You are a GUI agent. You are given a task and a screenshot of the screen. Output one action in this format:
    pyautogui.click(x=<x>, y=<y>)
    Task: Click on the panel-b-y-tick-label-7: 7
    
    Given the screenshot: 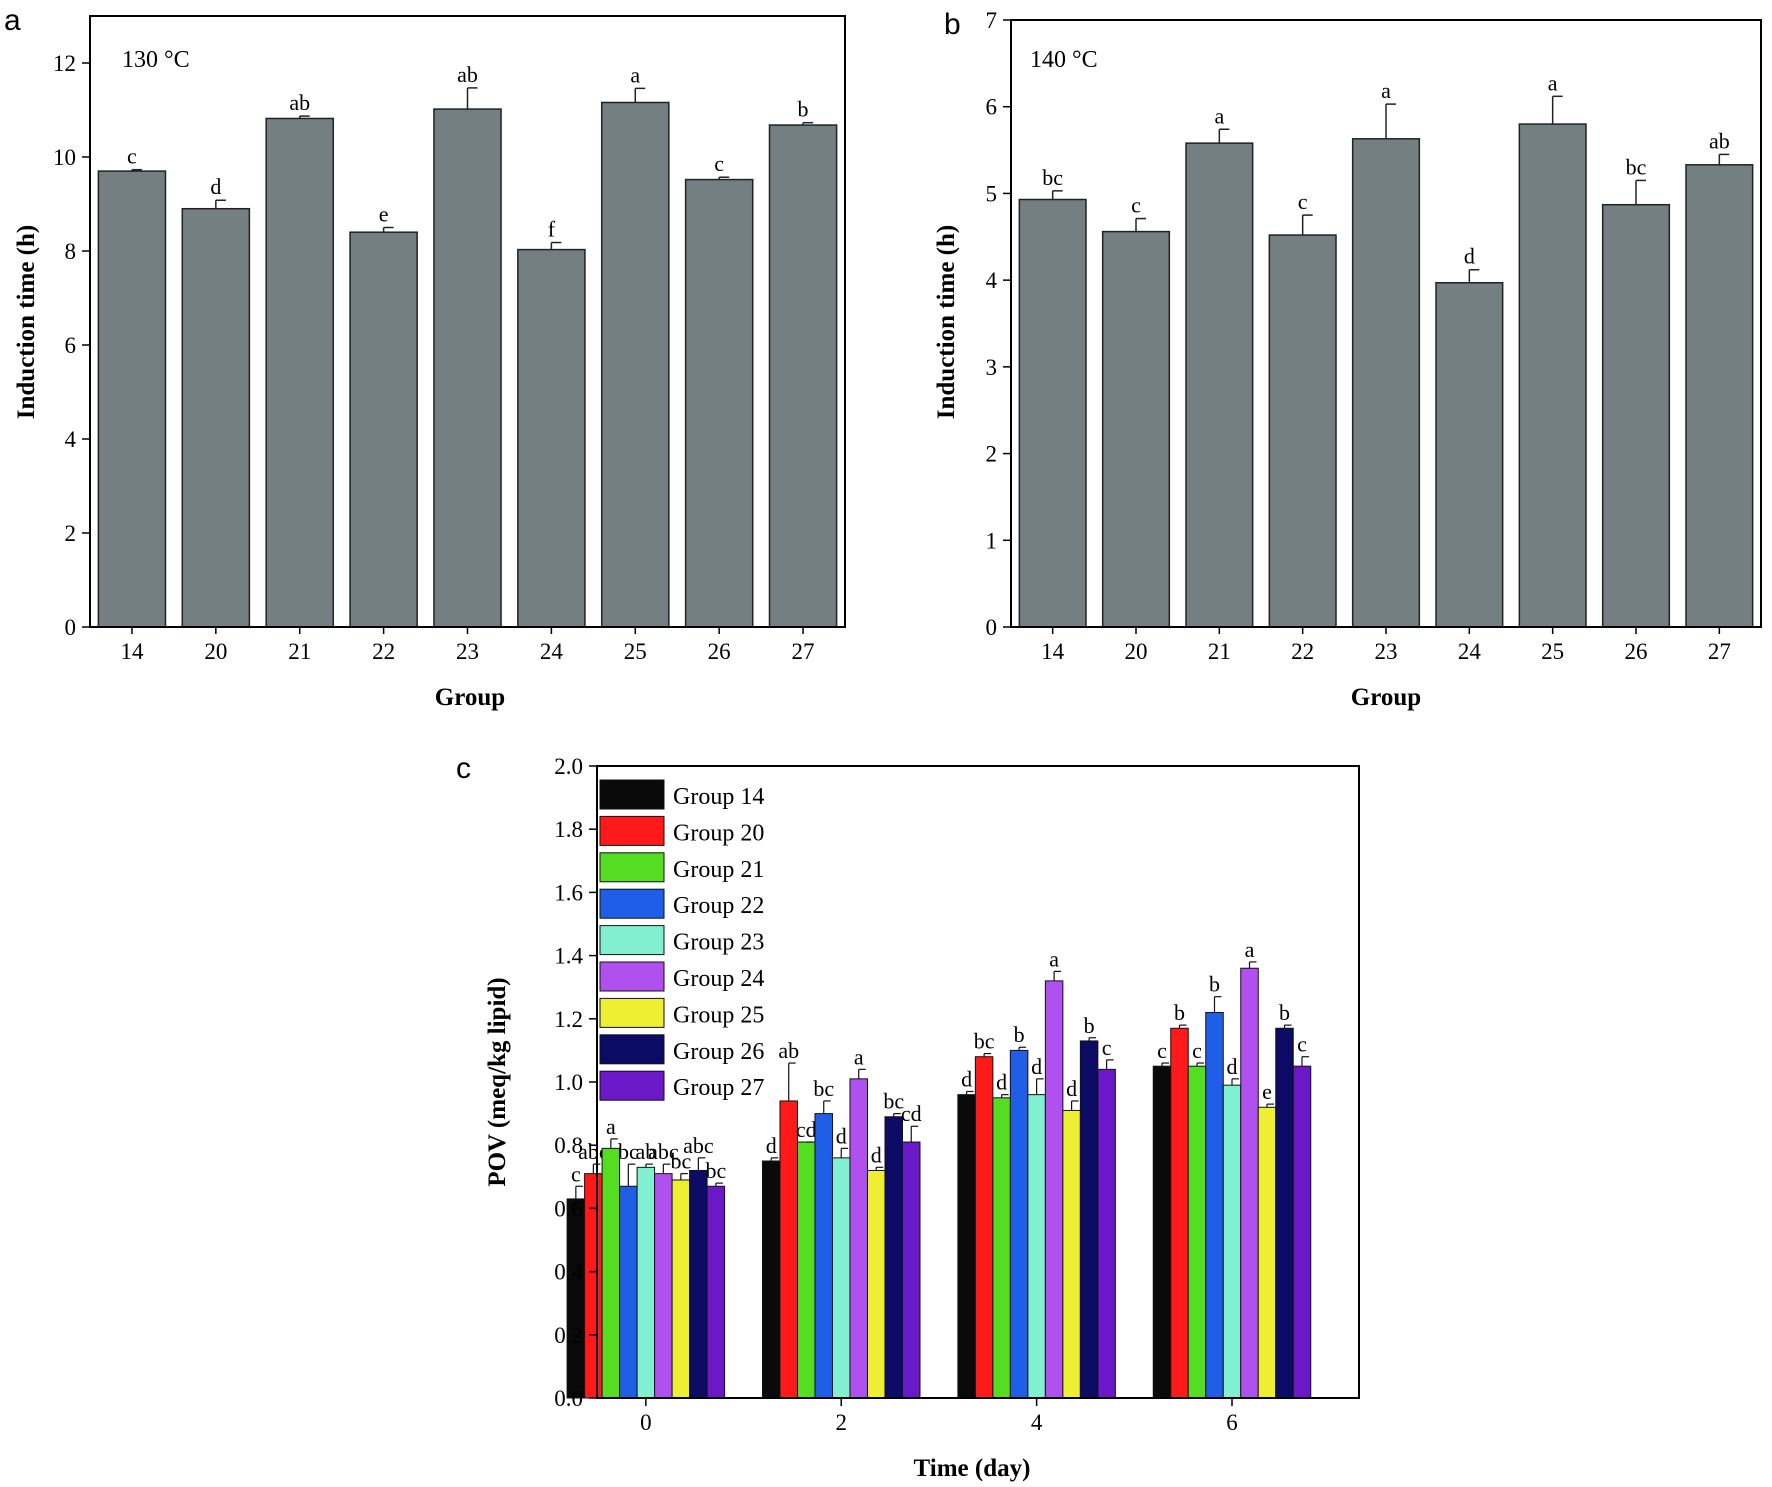 What is the action you would take?
    pyautogui.click(x=992, y=20)
    